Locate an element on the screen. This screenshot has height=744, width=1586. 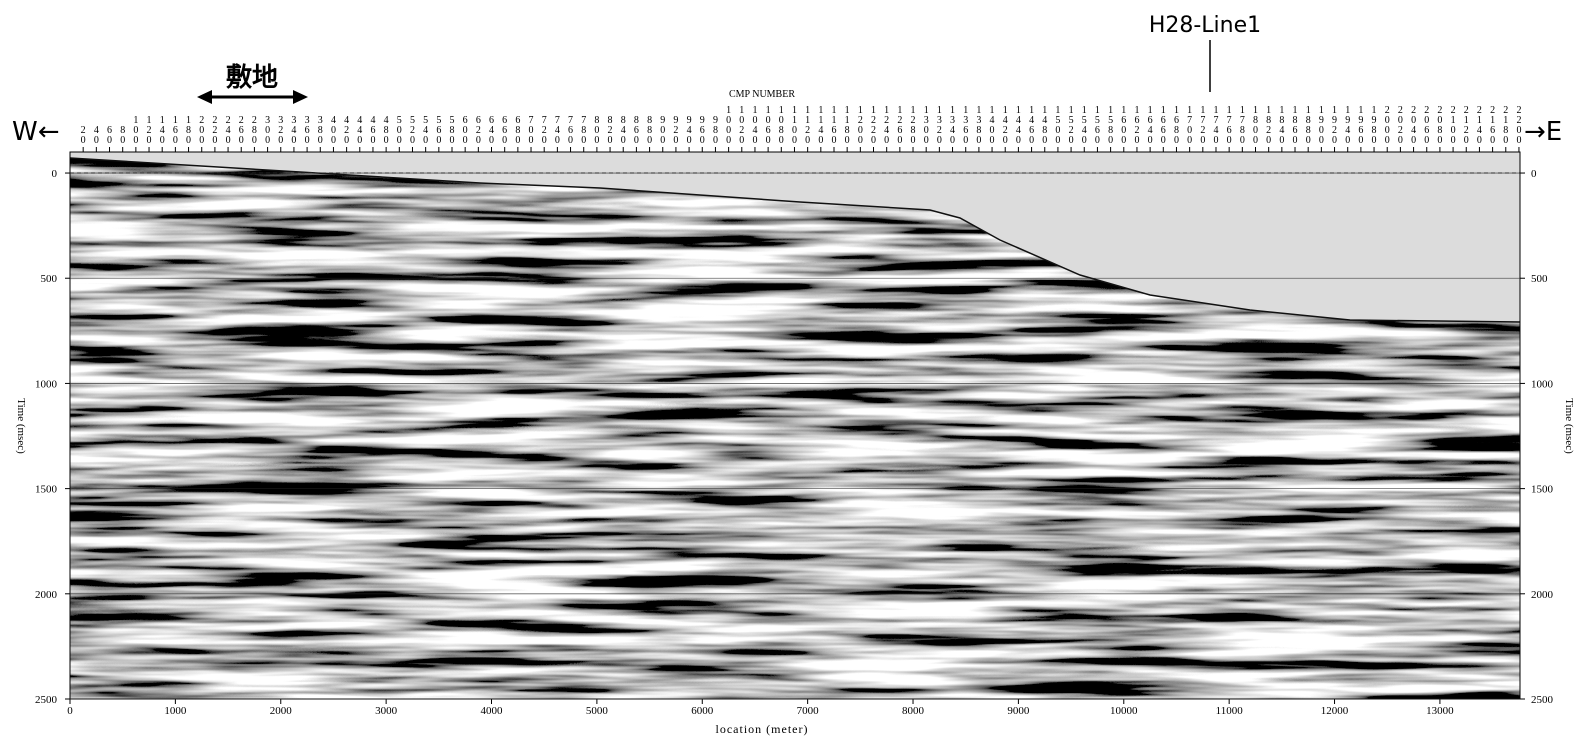
cmp-tick-label: 1540 is located at coordinates (1084, 125).